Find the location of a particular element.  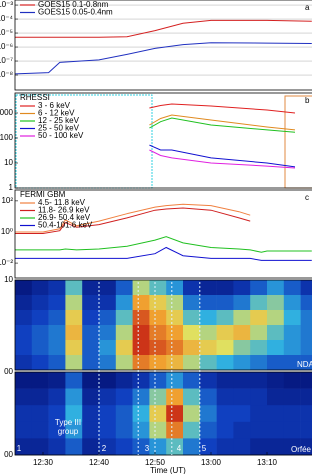

x-tick-label: 13:10 is located at coordinates (267, 462).